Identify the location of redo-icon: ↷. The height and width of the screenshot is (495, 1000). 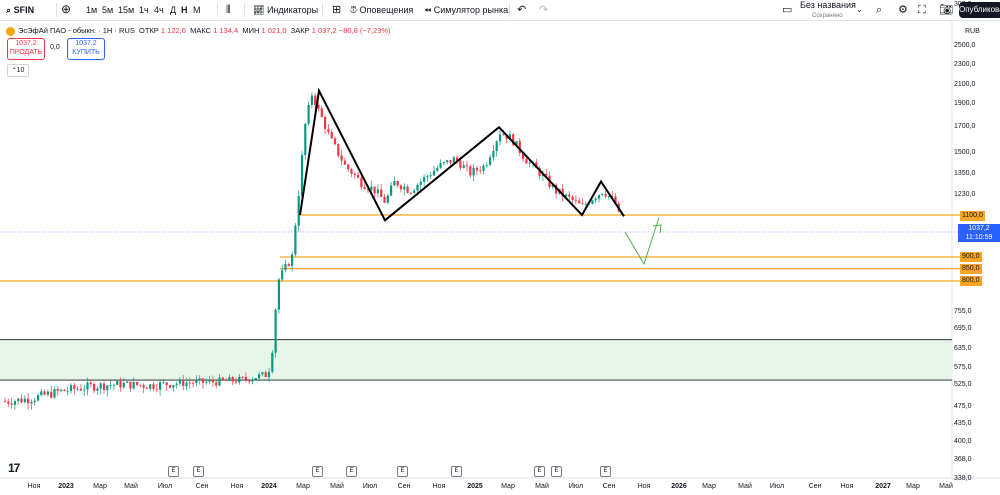
(544, 10).